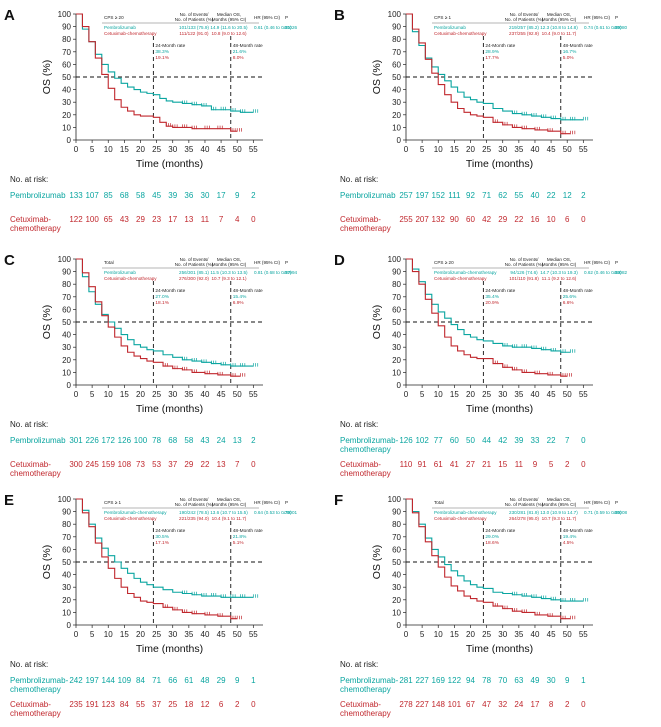 The width and height of the screenshot is (661, 727). I want to click on risk-count: 5, so click(551, 464).